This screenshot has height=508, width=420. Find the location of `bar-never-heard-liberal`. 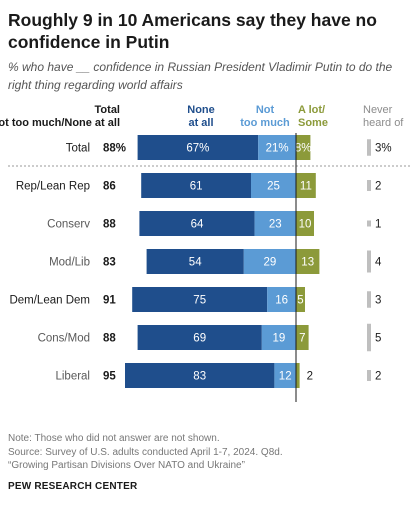

bar-never-heard-liberal is located at coordinates (369, 375).